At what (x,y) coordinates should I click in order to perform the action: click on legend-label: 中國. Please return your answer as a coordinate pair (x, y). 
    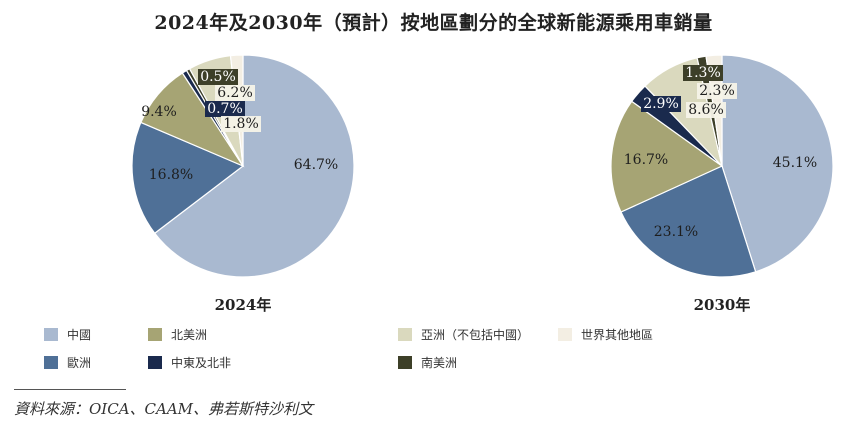
    Looking at the image, I should click on (79, 335).